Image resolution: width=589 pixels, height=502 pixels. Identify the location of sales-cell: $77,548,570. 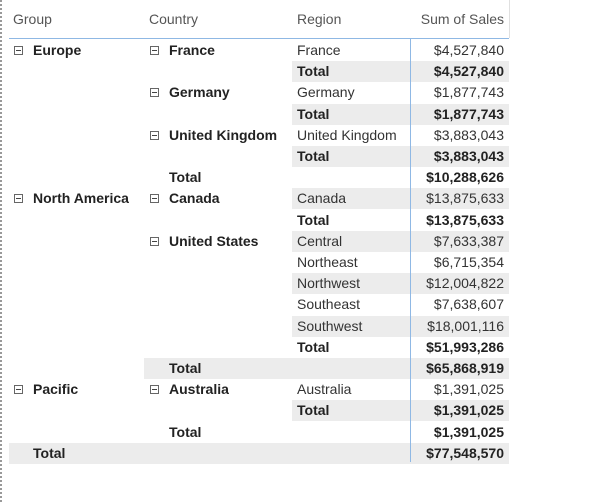
(465, 452).